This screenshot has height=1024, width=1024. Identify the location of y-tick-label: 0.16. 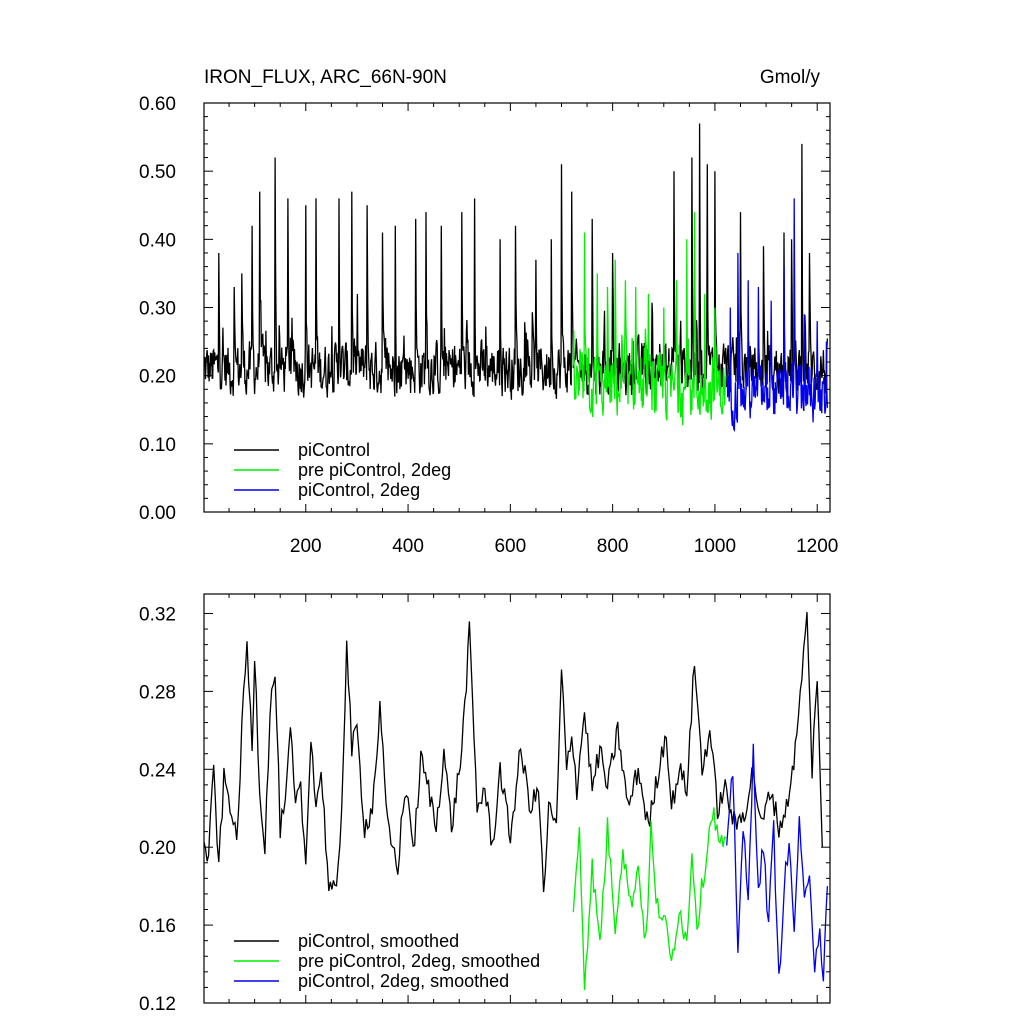
(157, 926).